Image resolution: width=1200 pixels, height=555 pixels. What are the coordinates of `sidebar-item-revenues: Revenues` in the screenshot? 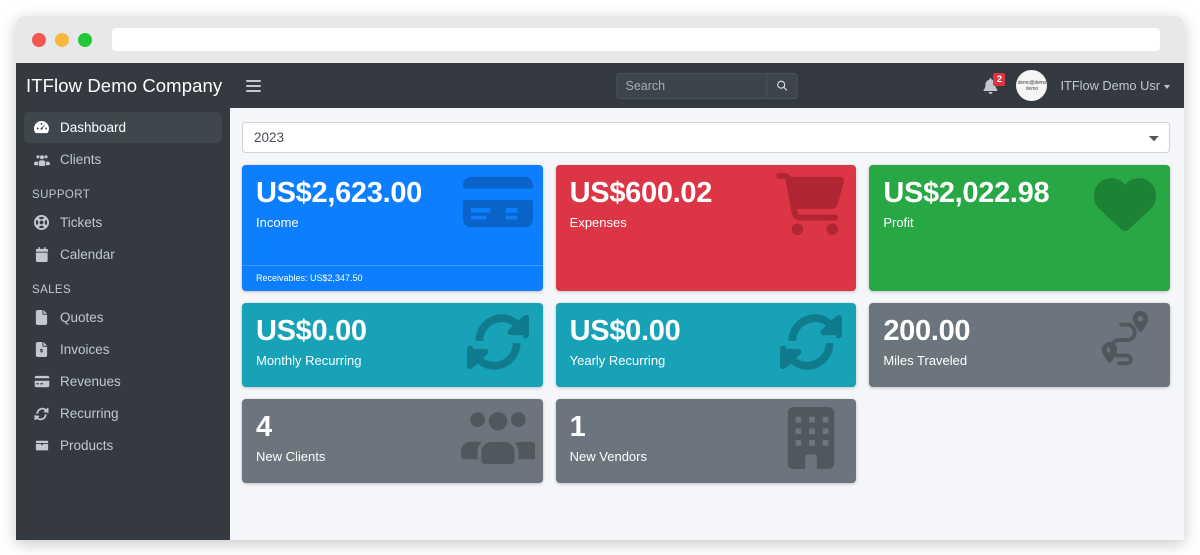 It's located at (123, 381).